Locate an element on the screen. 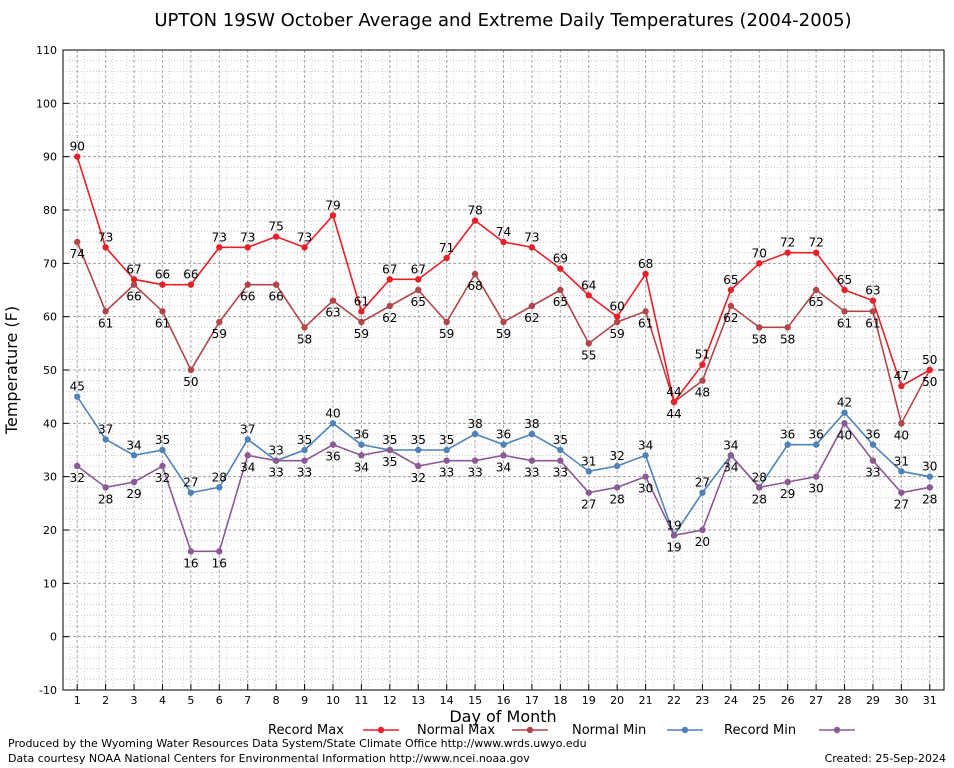 This screenshot has height=768, width=954. record-min-data-label: 29 is located at coordinates (787, 494).